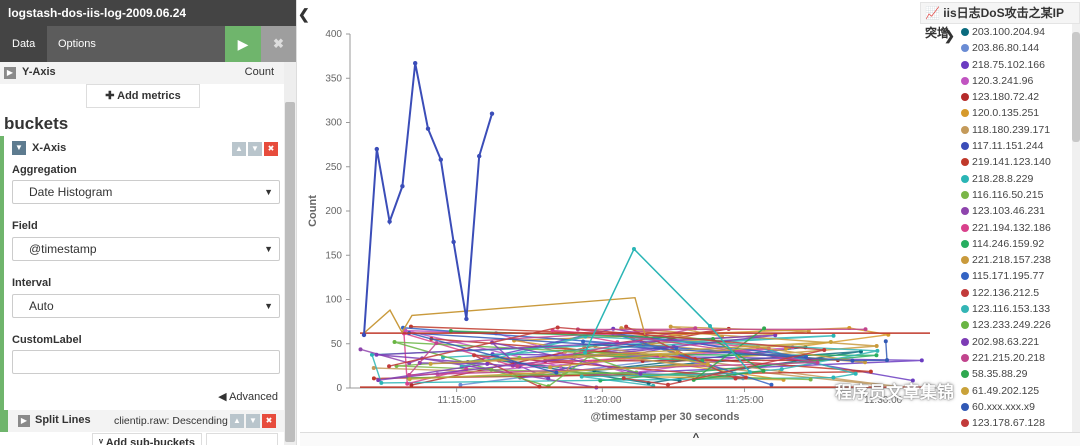 This screenshot has height=446, width=1080. I want to click on legend-item: 120.3.241.96, so click(1014, 81).